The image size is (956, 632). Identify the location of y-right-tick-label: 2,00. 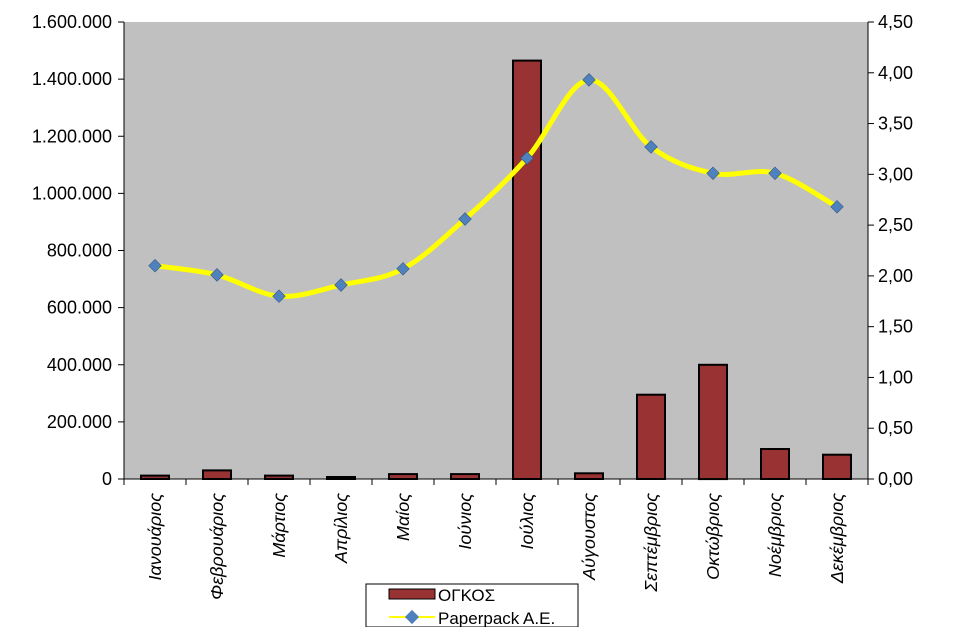
(895, 276).